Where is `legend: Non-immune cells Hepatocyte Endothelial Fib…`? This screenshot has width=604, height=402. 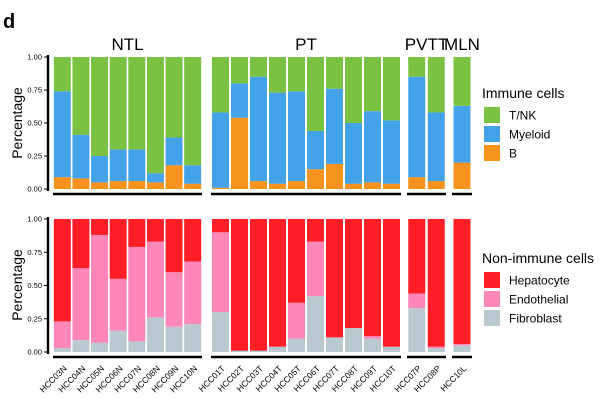 legend: Non-immune cells Hepatocyte Endothelial Fib… is located at coordinates (538, 288).